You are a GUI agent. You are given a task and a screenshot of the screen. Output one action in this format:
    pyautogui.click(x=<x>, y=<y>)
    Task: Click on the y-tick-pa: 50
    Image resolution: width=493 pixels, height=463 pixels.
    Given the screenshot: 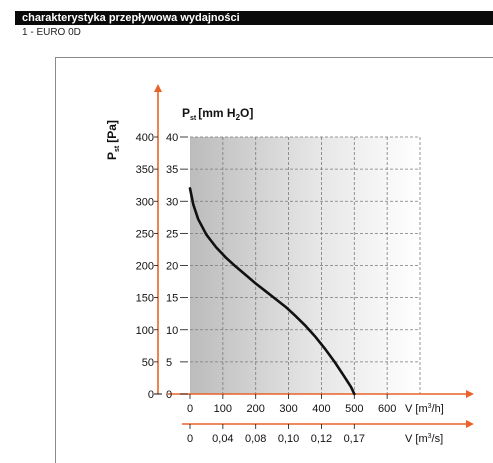 What is the action you would take?
    pyautogui.click(x=148, y=363)
    